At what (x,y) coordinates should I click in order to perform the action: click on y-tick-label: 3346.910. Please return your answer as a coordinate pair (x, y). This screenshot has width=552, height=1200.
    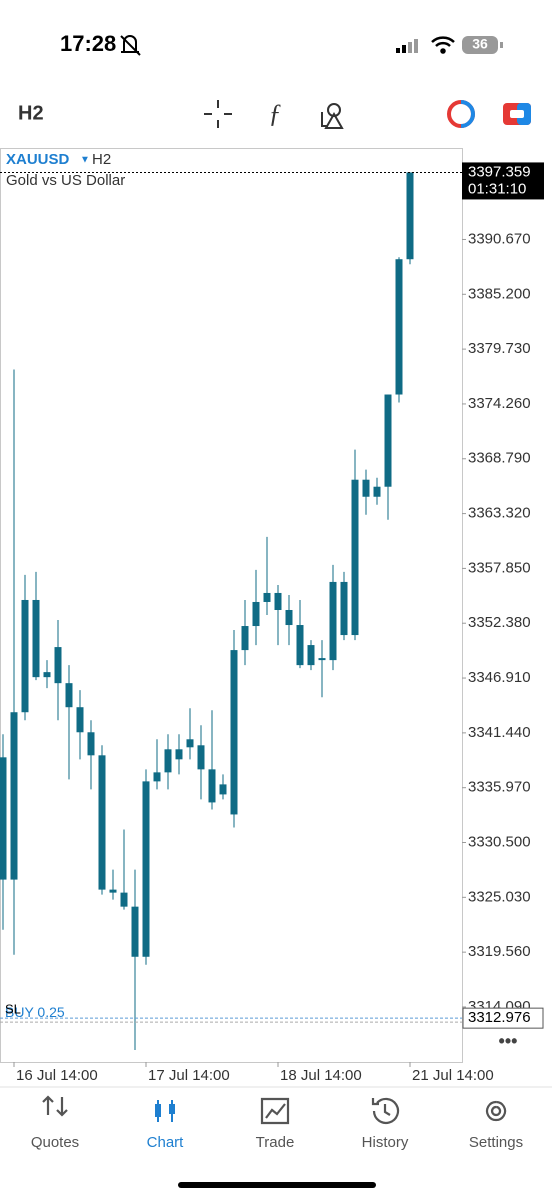
    Looking at the image, I should click on (499, 677).